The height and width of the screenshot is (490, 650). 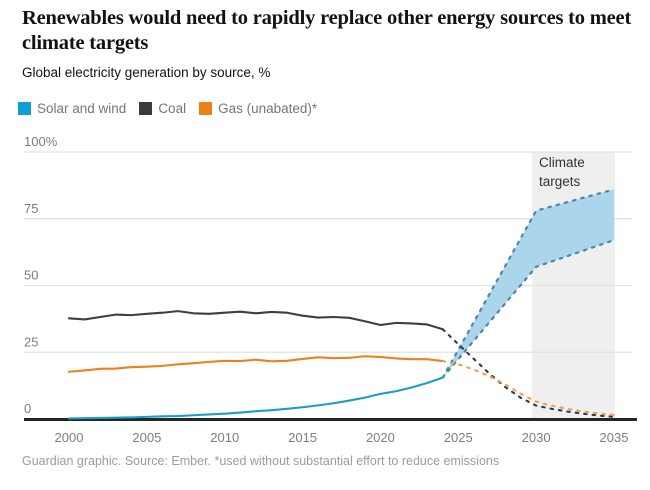 What do you see at coordinates (27, 408) in the screenshot?
I see `svg-text: 0` at bounding box center [27, 408].